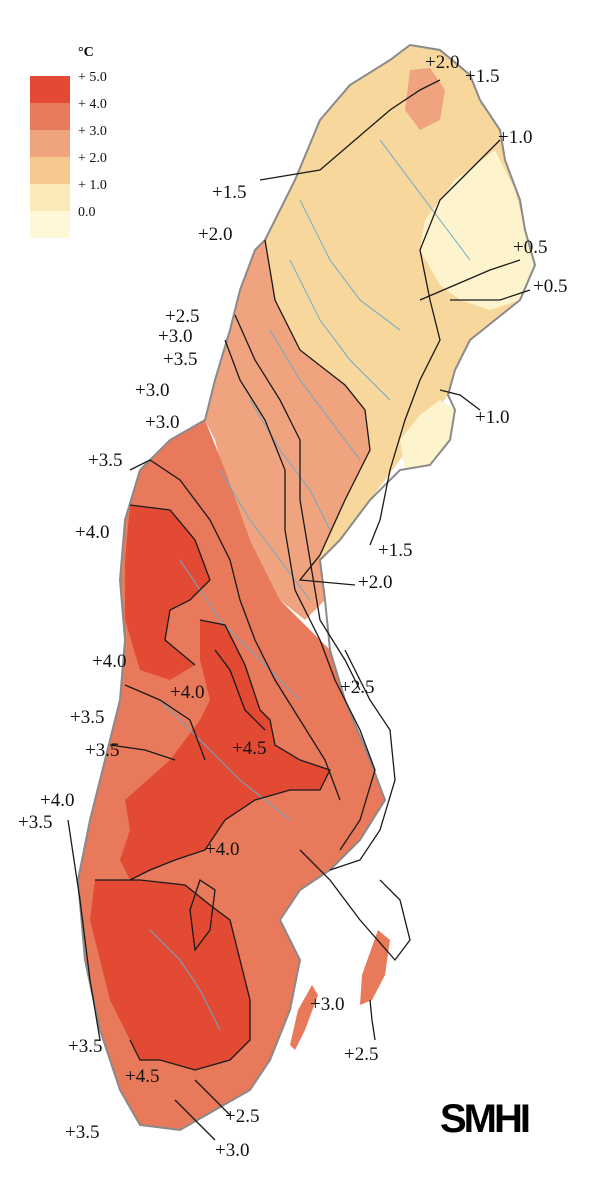 This screenshot has width=600, height=1200. Describe the element at coordinates (92, 77) in the screenshot. I see `legend-label: + 5.0` at that location.